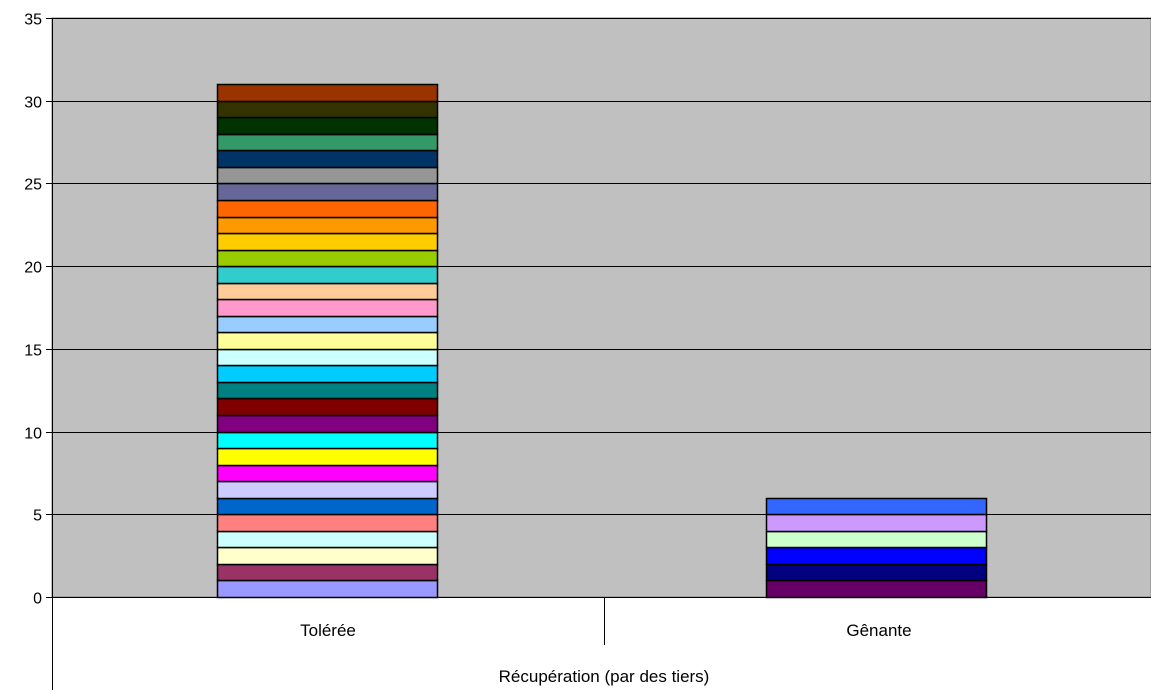  What do you see at coordinates (33, 185) in the screenshot?
I see `y-tick-label: 25` at bounding box center [33, 185].